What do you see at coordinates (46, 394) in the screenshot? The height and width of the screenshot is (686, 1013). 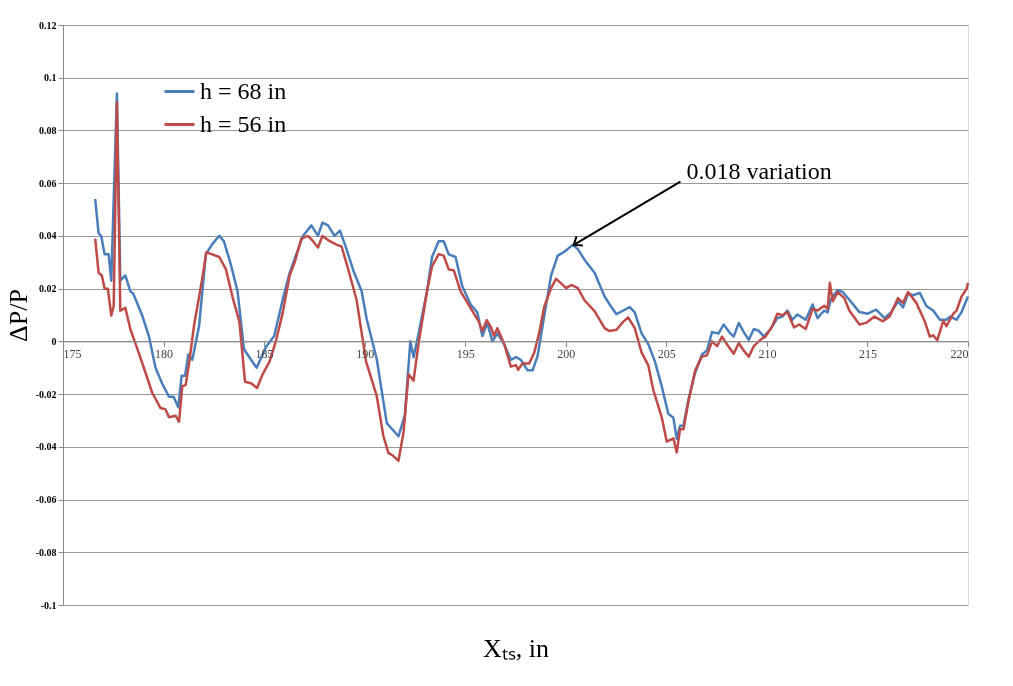 I see `y-tick-label: -0.02` at bounding box center [46, 394].